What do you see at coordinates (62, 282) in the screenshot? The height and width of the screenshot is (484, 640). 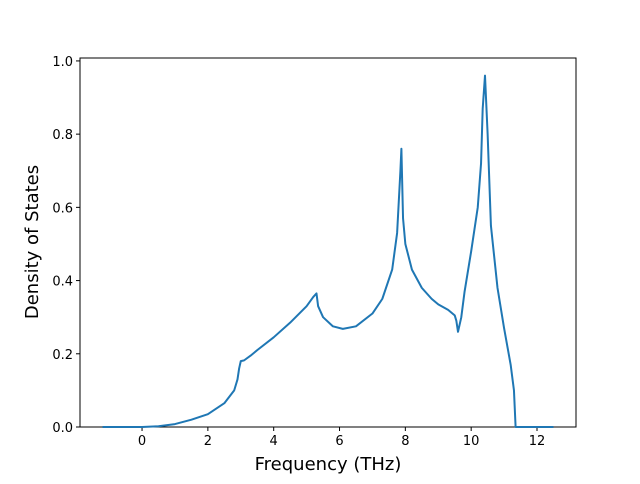 I see `y-tick-label: 0.4` at bounding box center [62, 282].